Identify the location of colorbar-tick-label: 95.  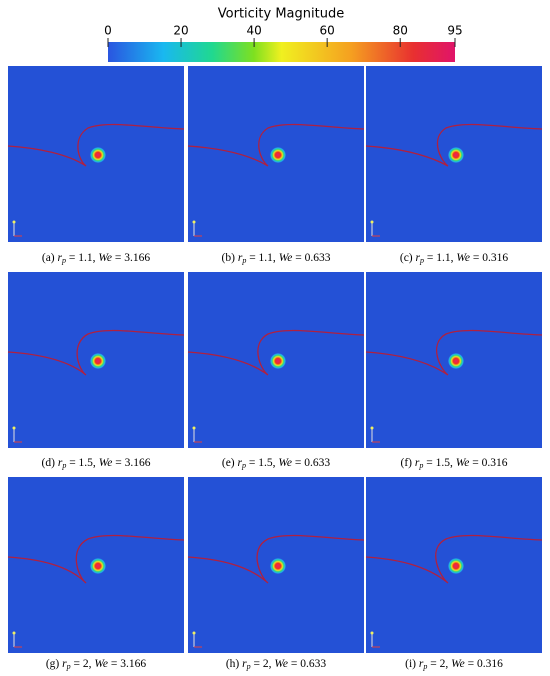
(454, 31).